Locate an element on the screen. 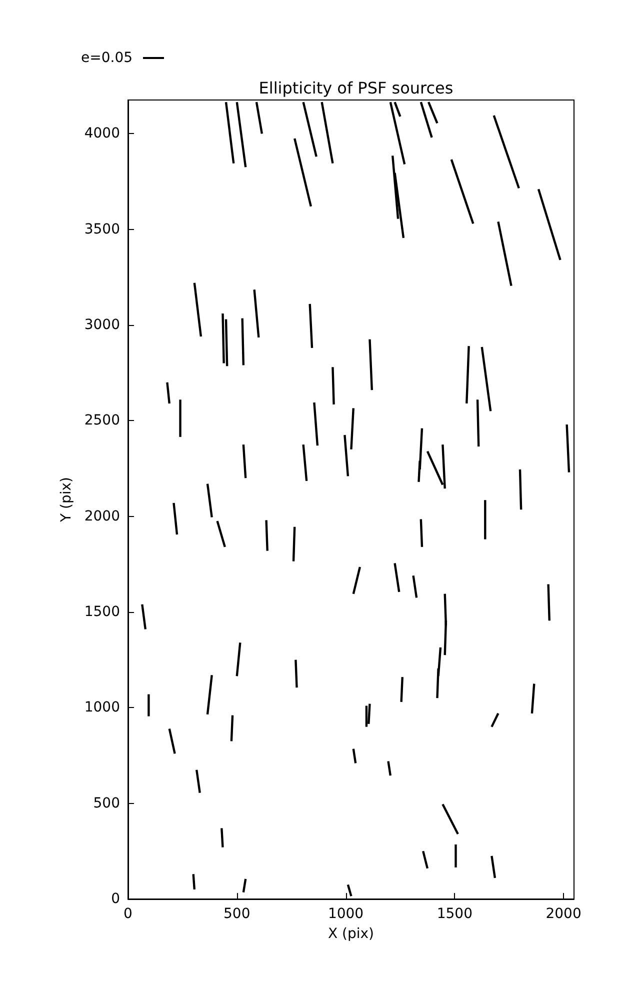  y-tick-label: 1000 is located at coordinates (102, 708).